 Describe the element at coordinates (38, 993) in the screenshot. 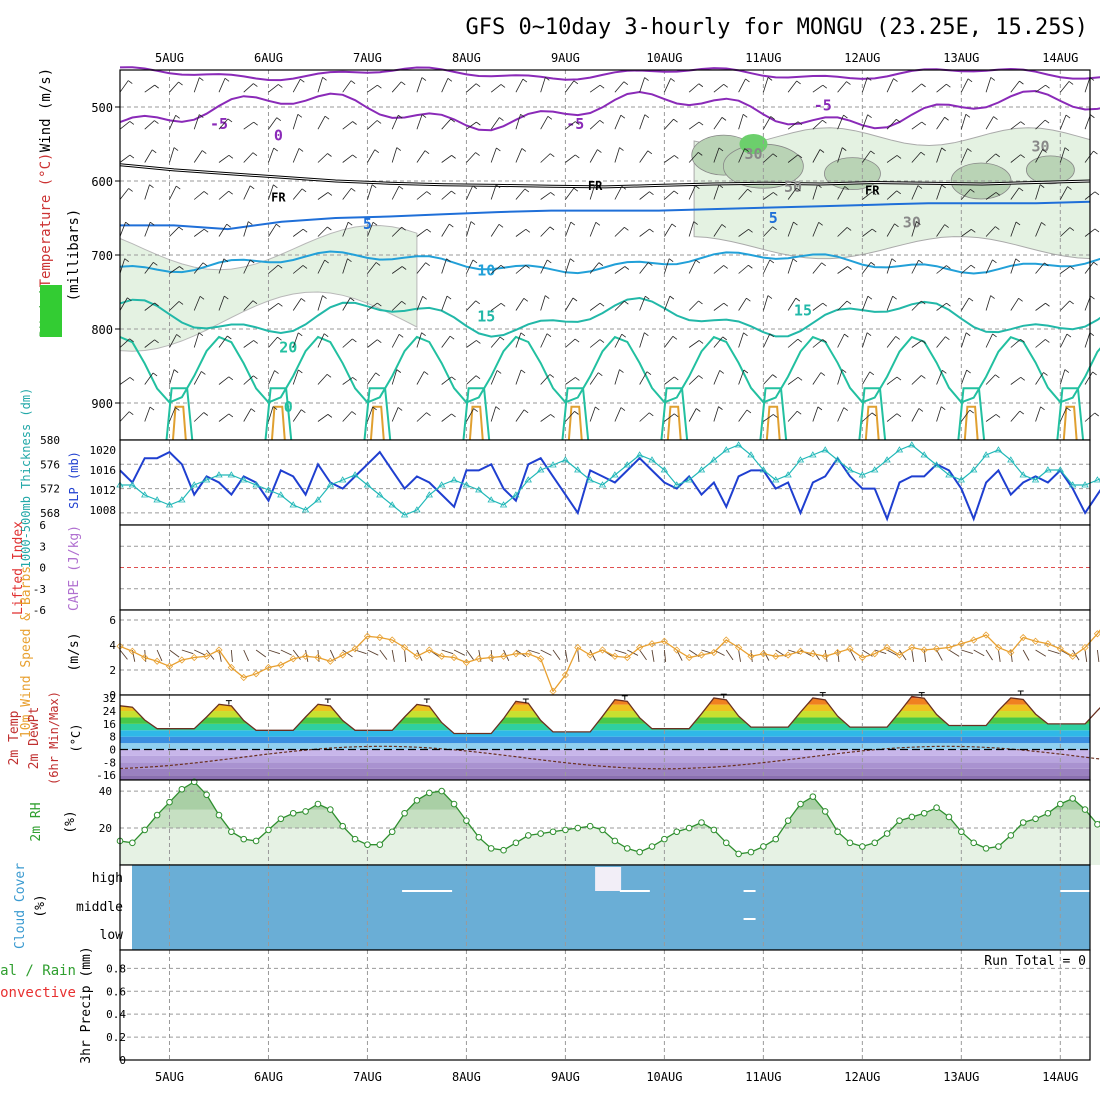

I see `precip-convective-label: Convective` at that location.